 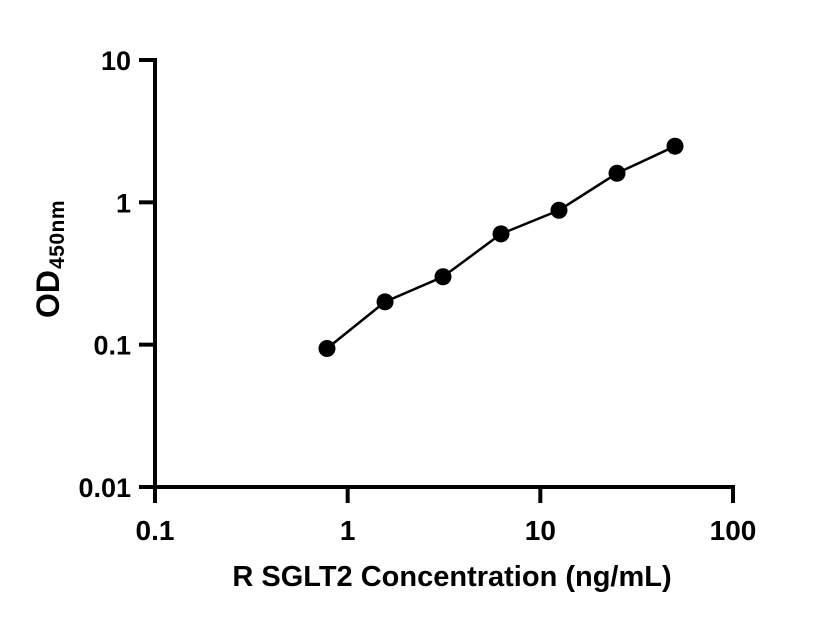 I want to click on y-axis-label: OD450nm, so click(x=48, y=259).